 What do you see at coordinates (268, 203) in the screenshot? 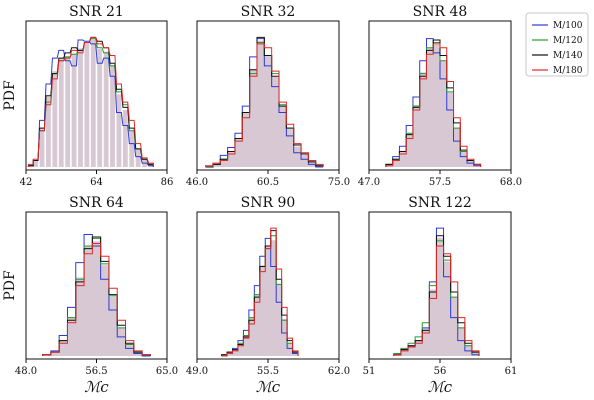
I see `panel-title: SNR 90` at bounding box center [268, 203].